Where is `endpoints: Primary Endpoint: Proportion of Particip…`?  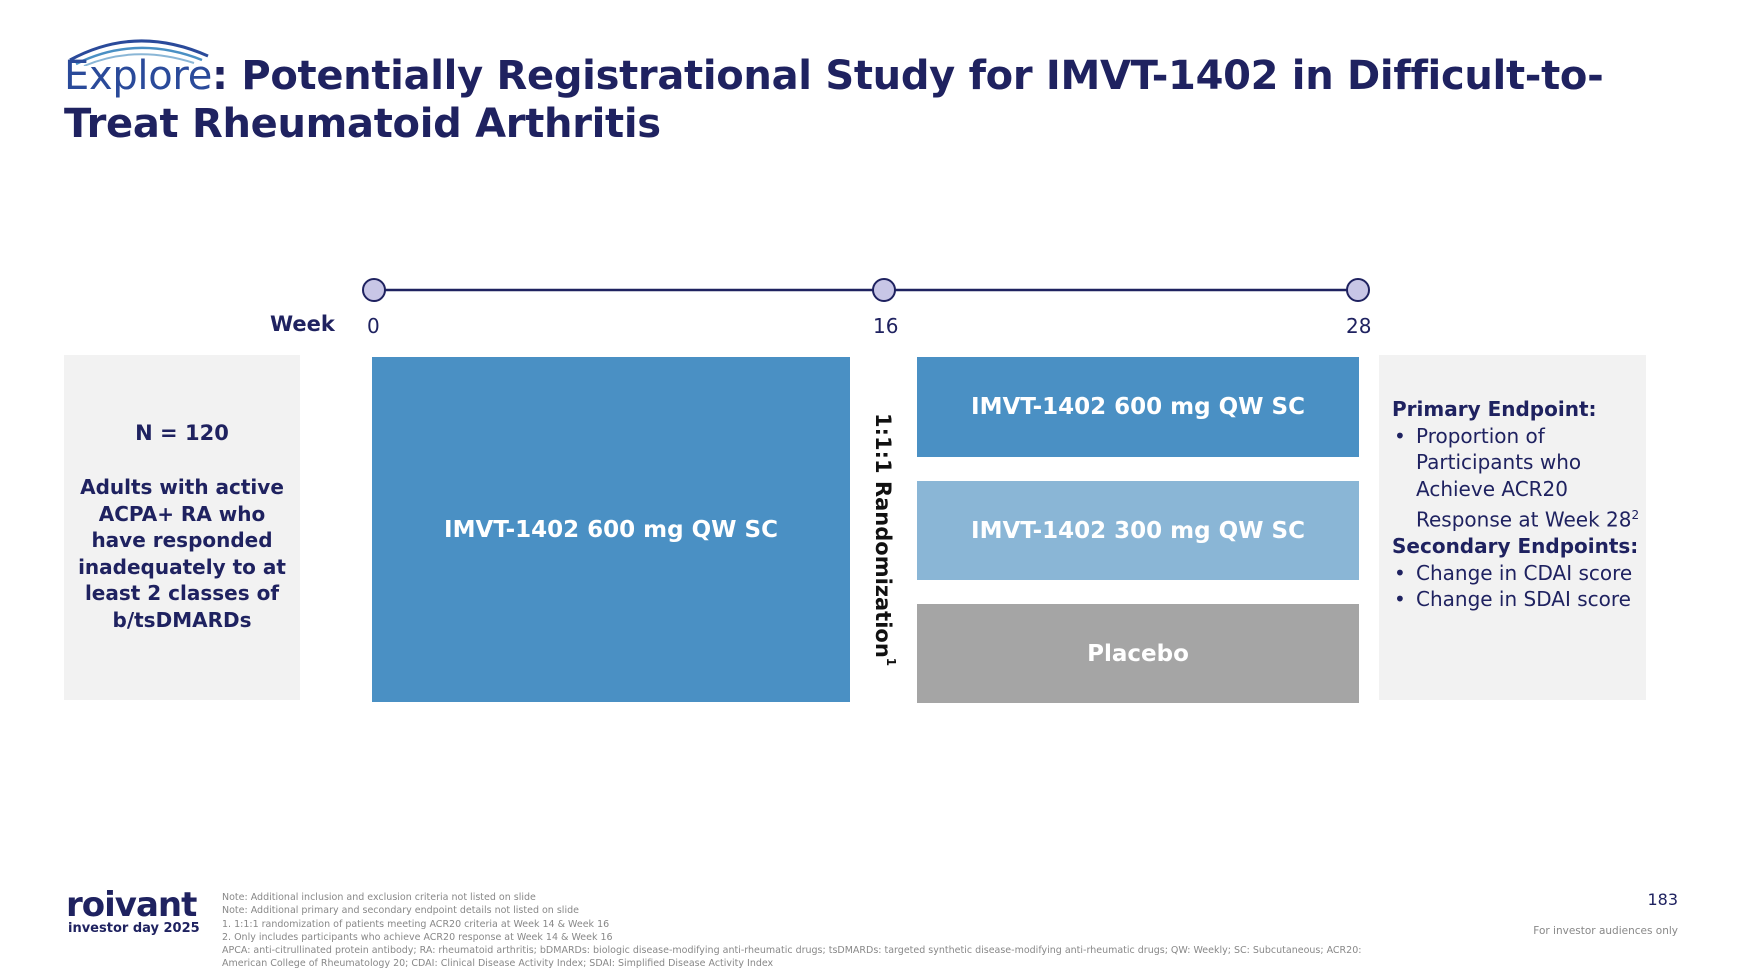 endpoints: Primary Endpoint: Proportion of Particip… is located at coordinates (1517, 504).